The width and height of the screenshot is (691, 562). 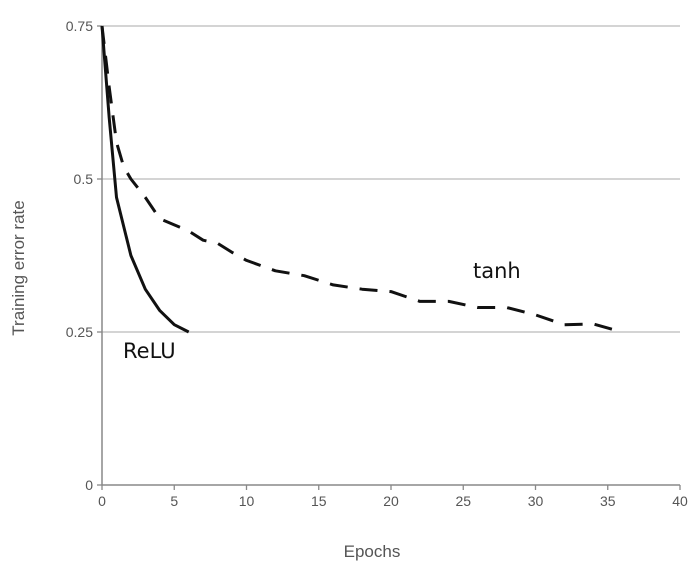 I want to click on y-tick-label-2: 0.5, so click(x=84, y=179).